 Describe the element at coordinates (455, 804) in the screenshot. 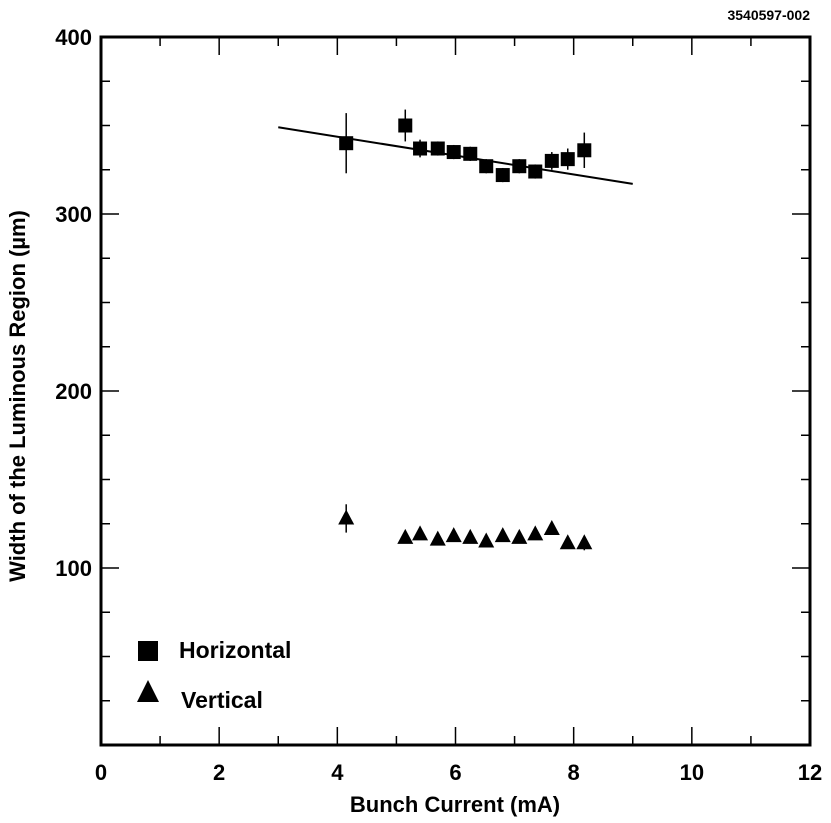

I see `x-axis-title: Bunch Current (mA)` at that location.